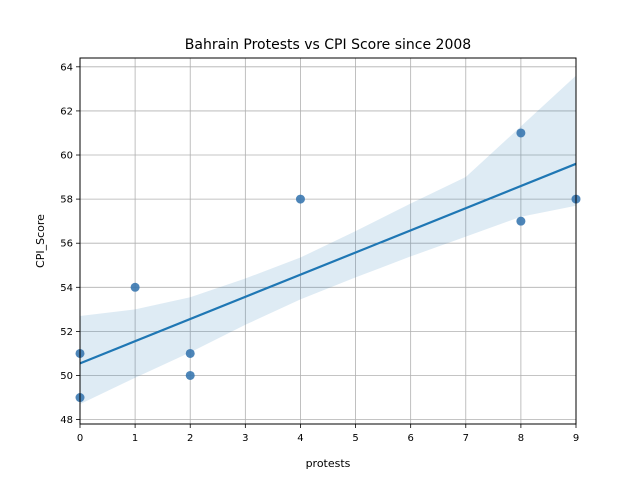 Image resolution: width=640 pixels, height=480 pixels. Describe the element at coordinates (66, 288) in the screenshot. I see `y-tick-label: 54` at that location.